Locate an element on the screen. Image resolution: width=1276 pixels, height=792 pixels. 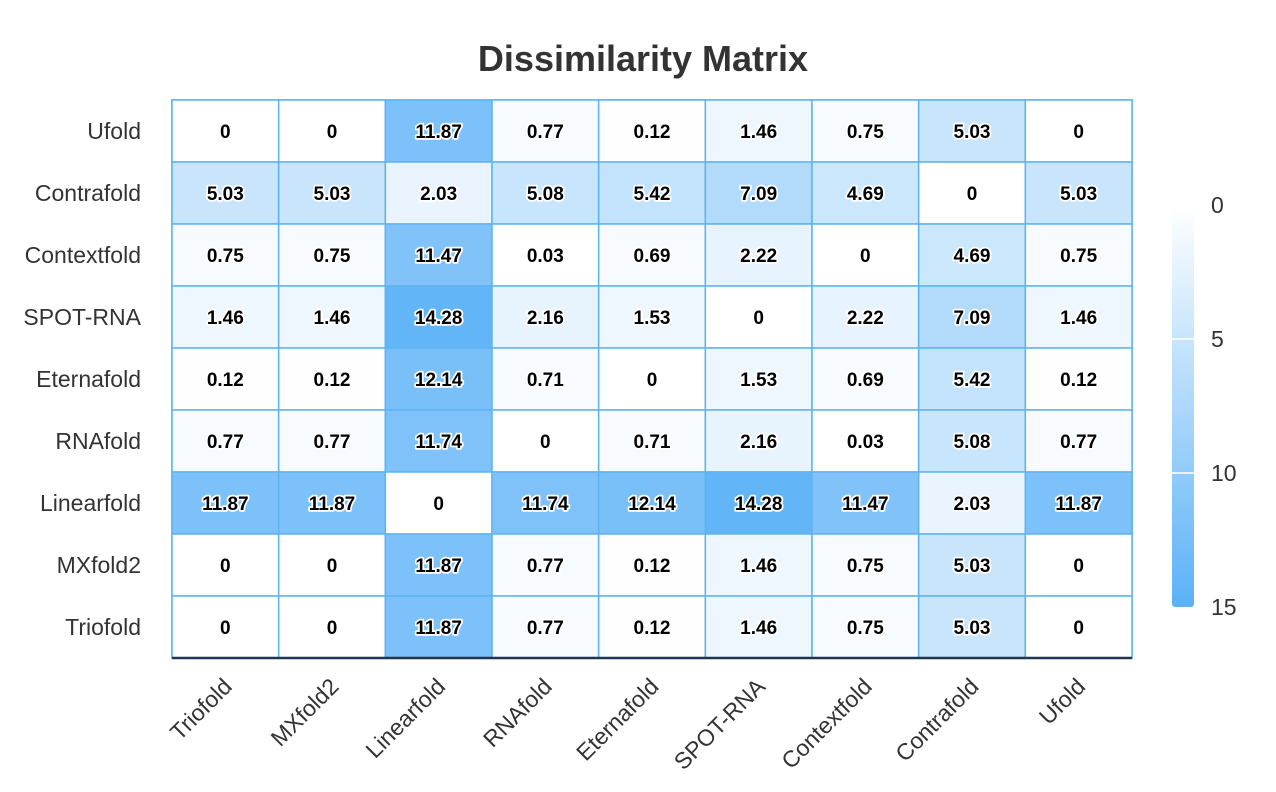
x-tick-label: Contrafold is located at coordinates (936, 719).